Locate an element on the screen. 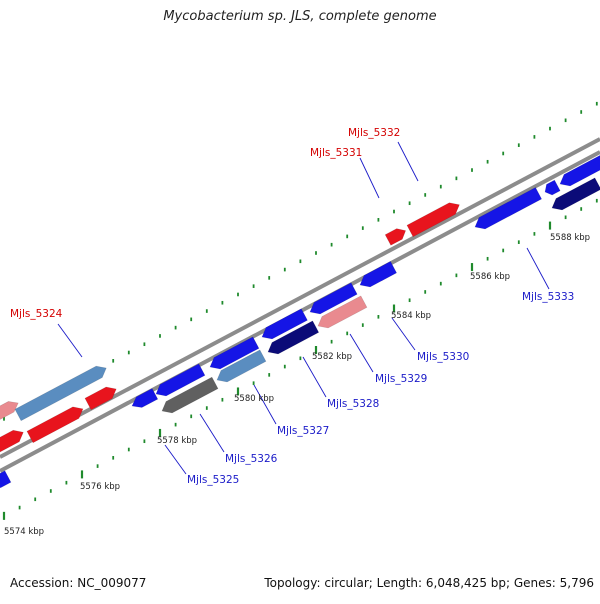 The width and height of the screenshot is (600, 604). gene-forward-pseudo is located at coordinates (10, 411).